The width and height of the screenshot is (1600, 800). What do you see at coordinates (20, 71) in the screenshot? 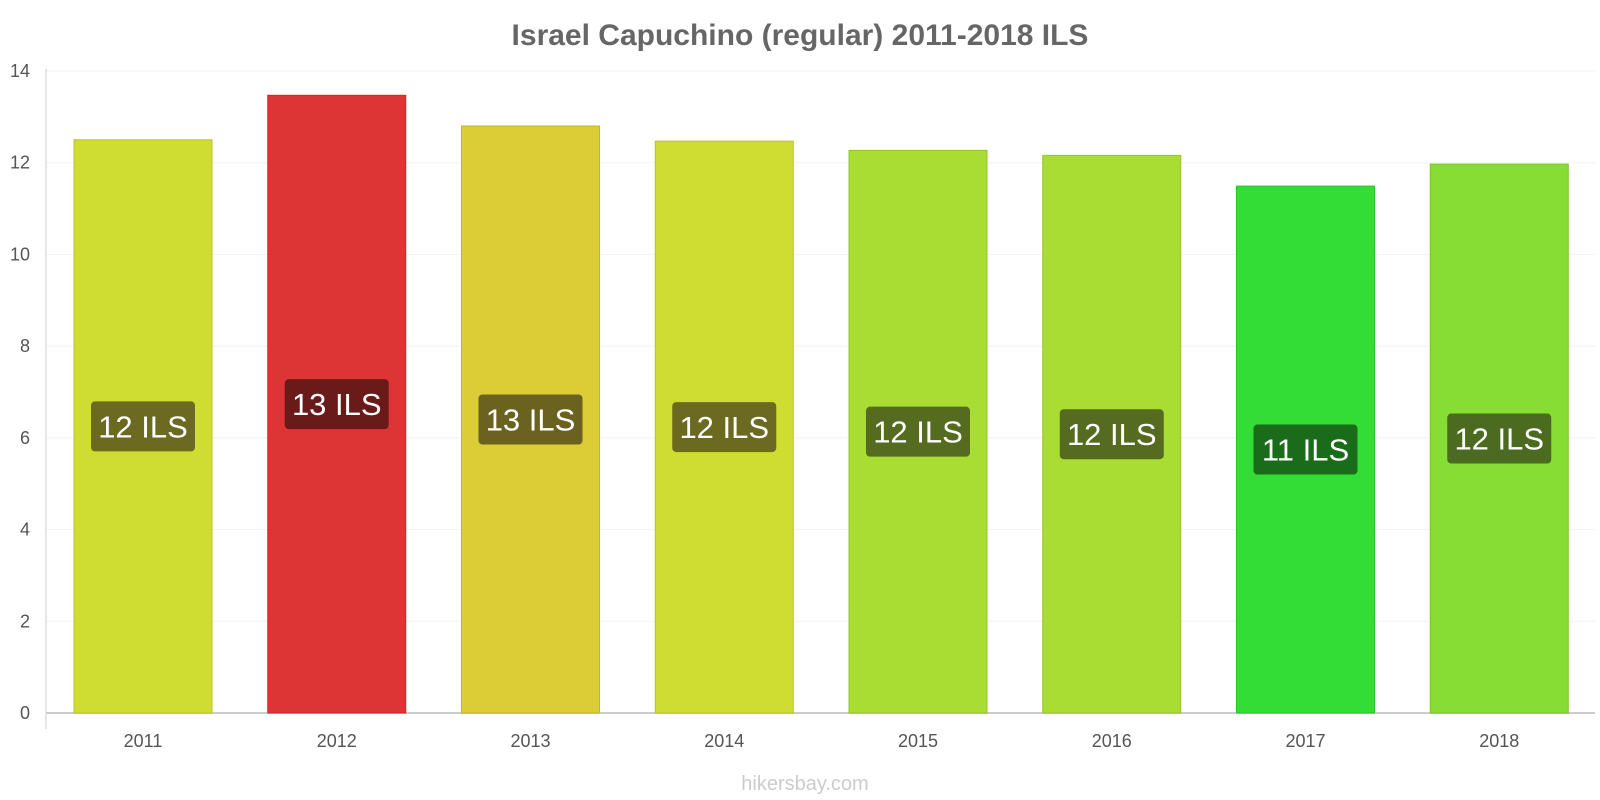
I see `y-tick-label: 14` at bounding box center [20, 71].